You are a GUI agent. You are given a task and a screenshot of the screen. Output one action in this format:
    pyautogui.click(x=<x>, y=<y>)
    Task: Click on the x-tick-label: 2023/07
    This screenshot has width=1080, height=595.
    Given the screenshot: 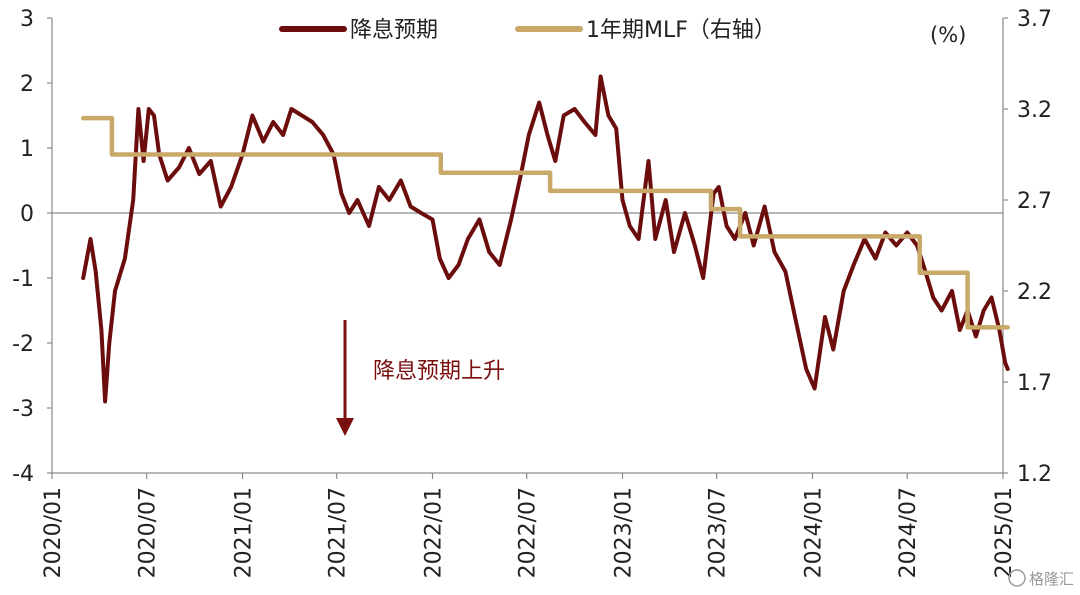 What is the action you would take?
    pyautogui.click(x=718, y=532)
    